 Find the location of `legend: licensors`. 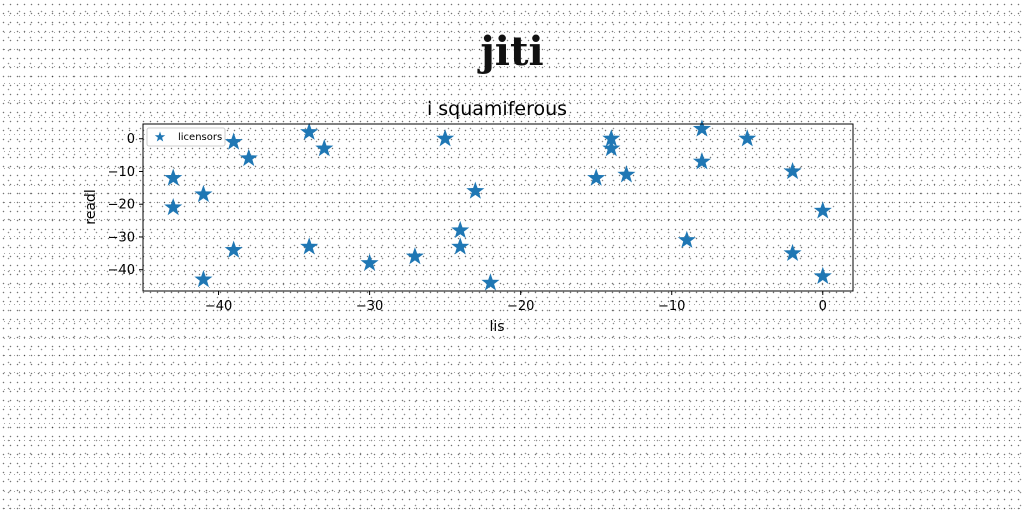

legend: licensors is located at coordinates (186, 137).